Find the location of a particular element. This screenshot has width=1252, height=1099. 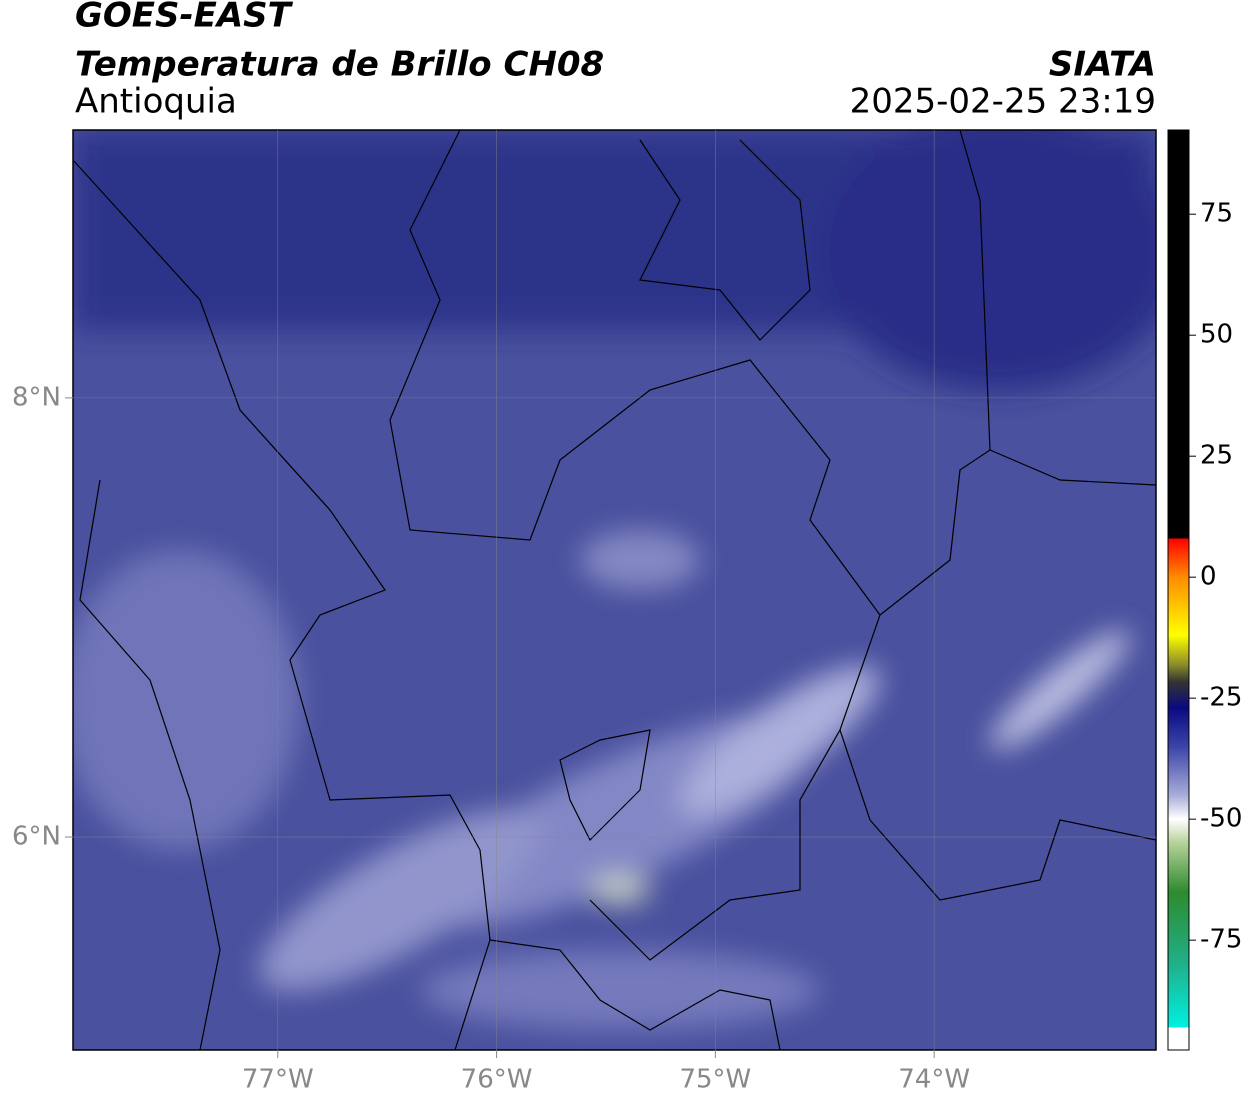

colorbar is located at coordinates (1178, 590).